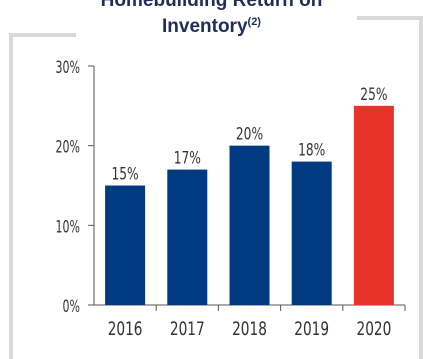 The image size is (423, 359). I want to click on chart-title-line2-text: Inventory, so click(205, 26).